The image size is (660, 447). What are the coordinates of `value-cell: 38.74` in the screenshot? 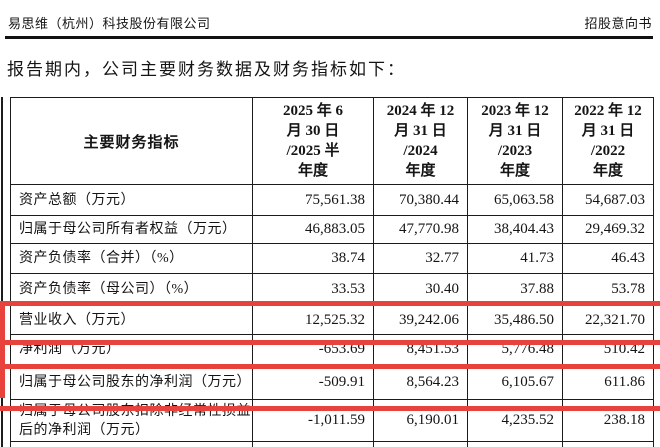 It's located at (313, 258).